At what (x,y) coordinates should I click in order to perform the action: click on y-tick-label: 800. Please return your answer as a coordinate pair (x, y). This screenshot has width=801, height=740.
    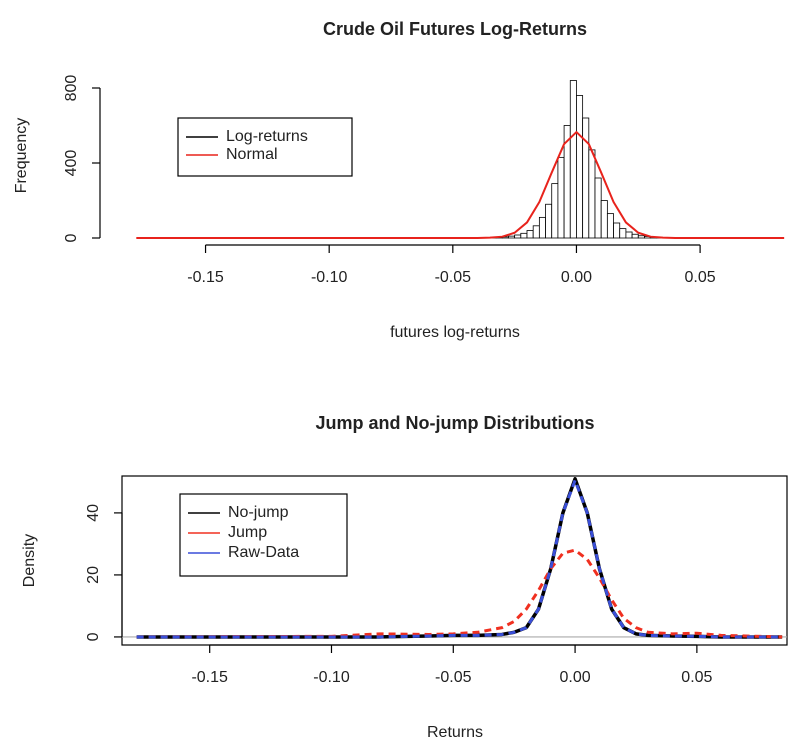
    Looking at the image, I should click on (71, 88).